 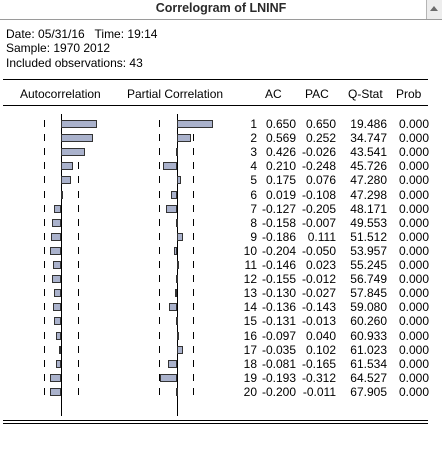 What do you see at coordinates (61, 265) in the screenshot?
I see `ac-zero-line` at bounding box center [61, 265].